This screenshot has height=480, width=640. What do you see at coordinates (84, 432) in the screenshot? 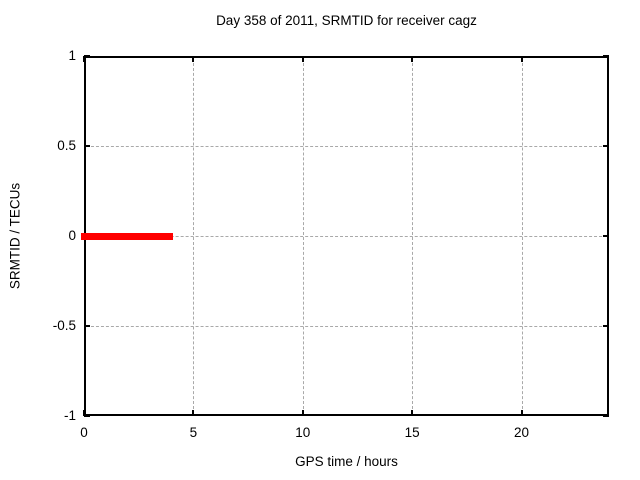
I see `x-tick-label: 0` at bounding box center [84, 432].